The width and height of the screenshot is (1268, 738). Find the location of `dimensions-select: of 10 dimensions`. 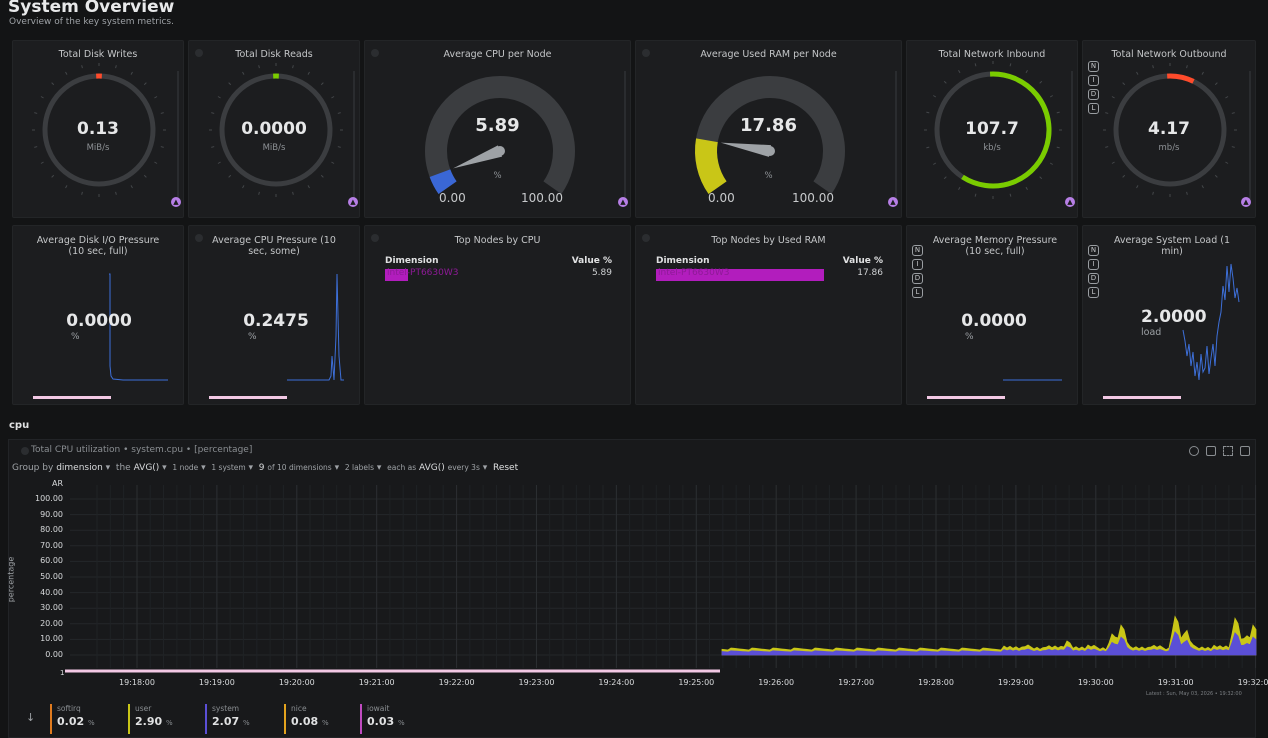

dimensions-select: of 10 dimensions is located at coordinates (299, 467).